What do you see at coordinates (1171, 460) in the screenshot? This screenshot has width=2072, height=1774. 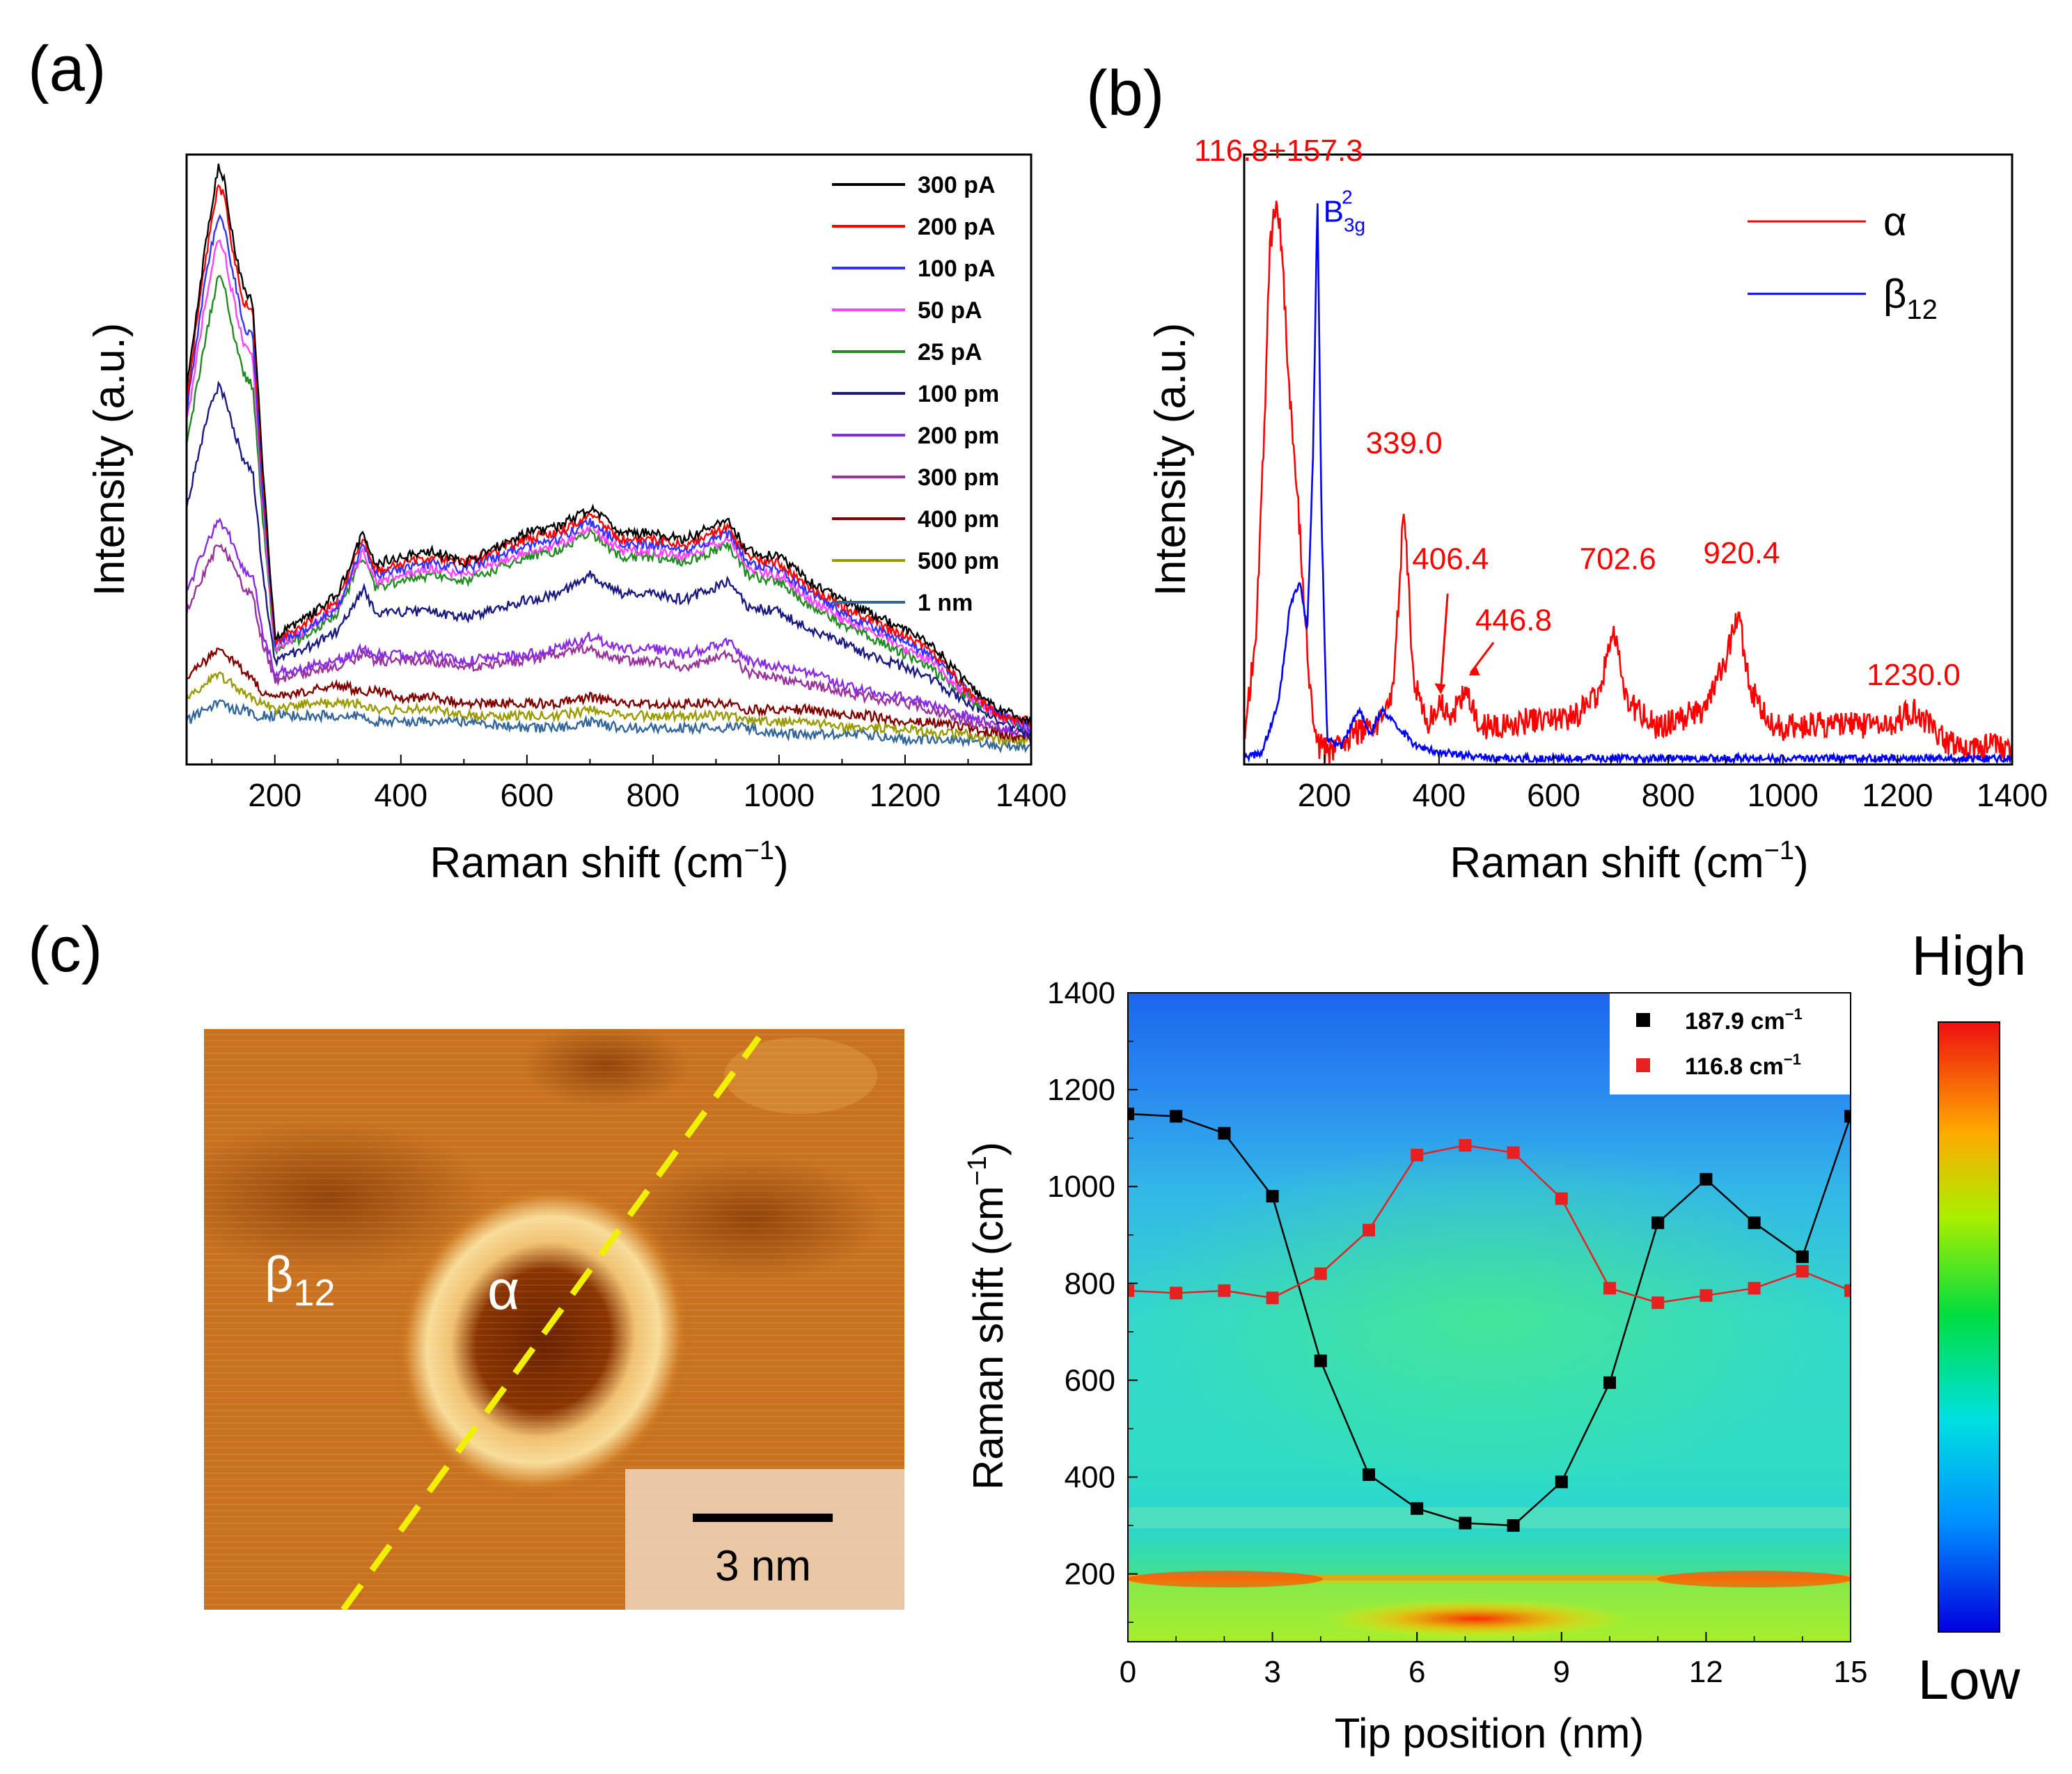 I see `chart-b-ylabel: Intensity (a.u.)` at bounding box center [1171, 460].